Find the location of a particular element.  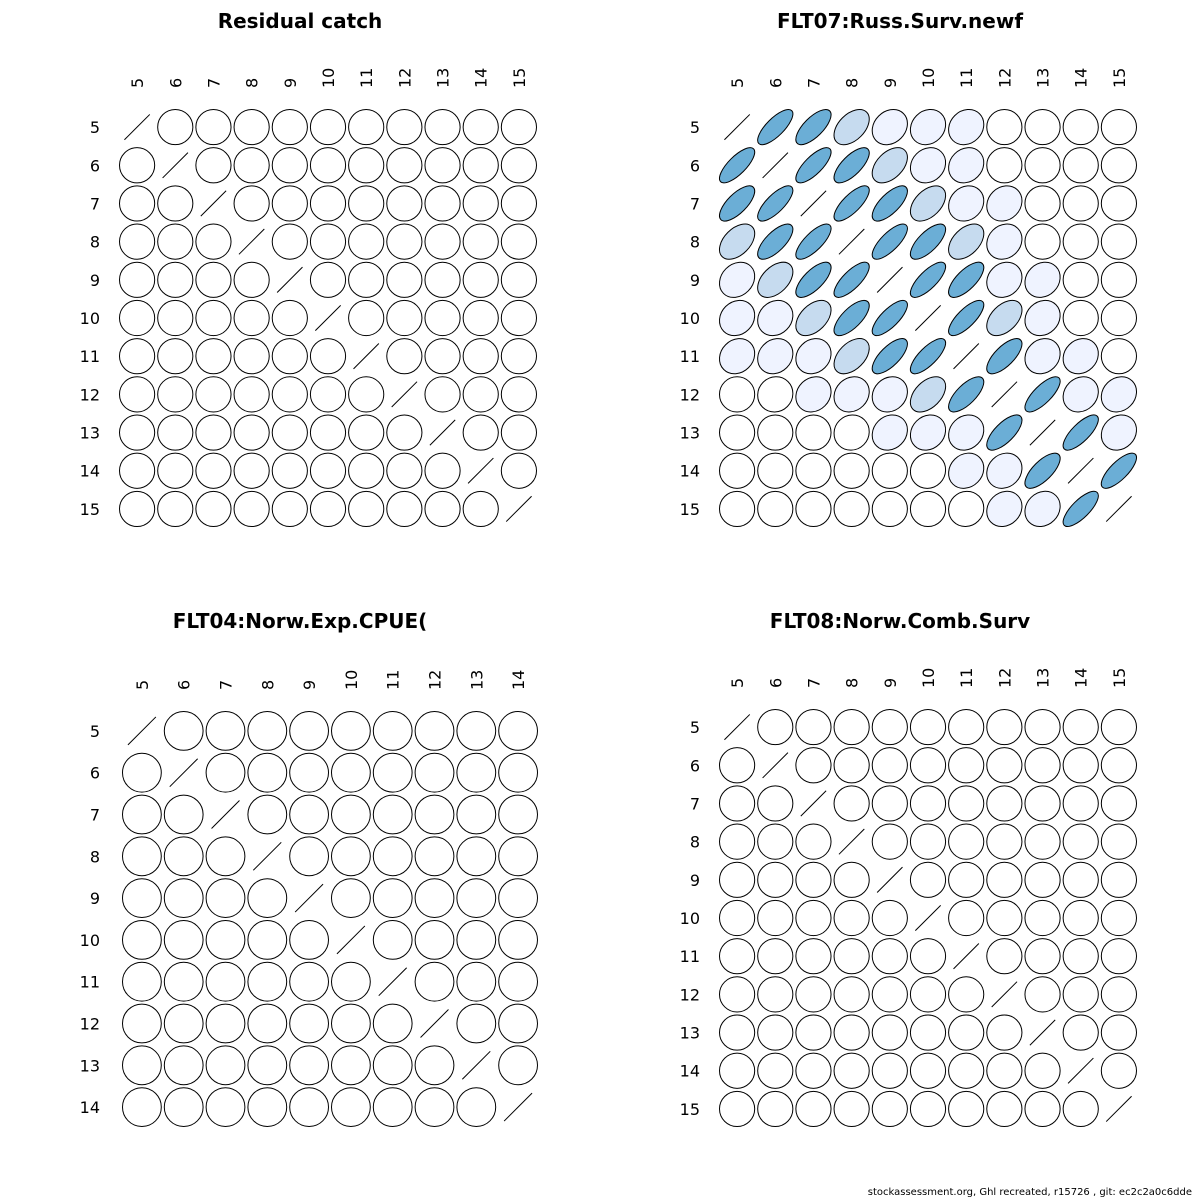

row-tick-label: 14 is located at coordinates (690, 1071).